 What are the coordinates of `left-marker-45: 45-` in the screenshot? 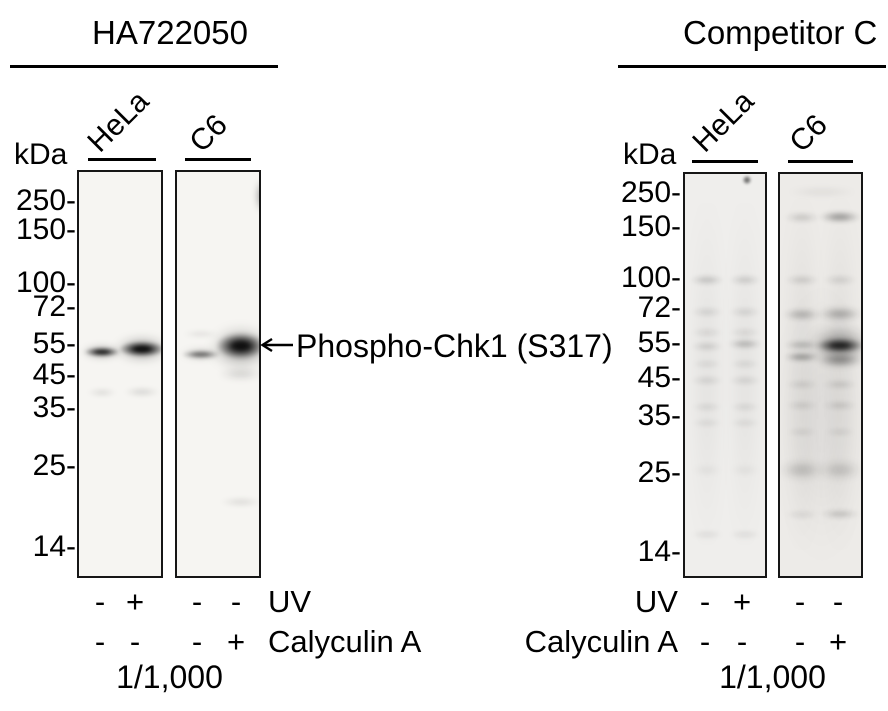 It's located at (54, 374).